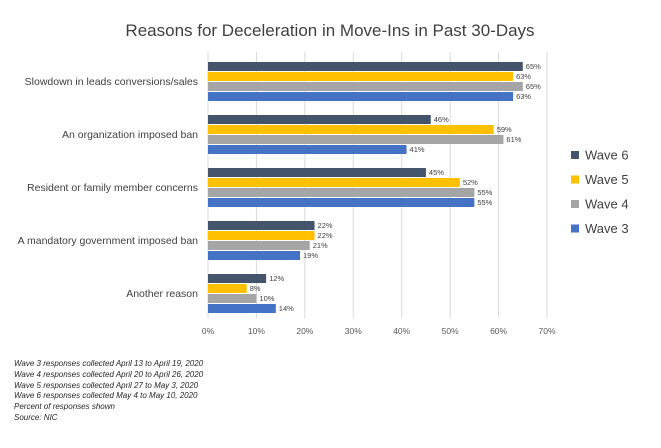 Image resolution: width=661 pixels, height=448 pixels. Describe the element at coordinates (162, 294) in the screenshot. I see `category-label: Another reason` at that location.